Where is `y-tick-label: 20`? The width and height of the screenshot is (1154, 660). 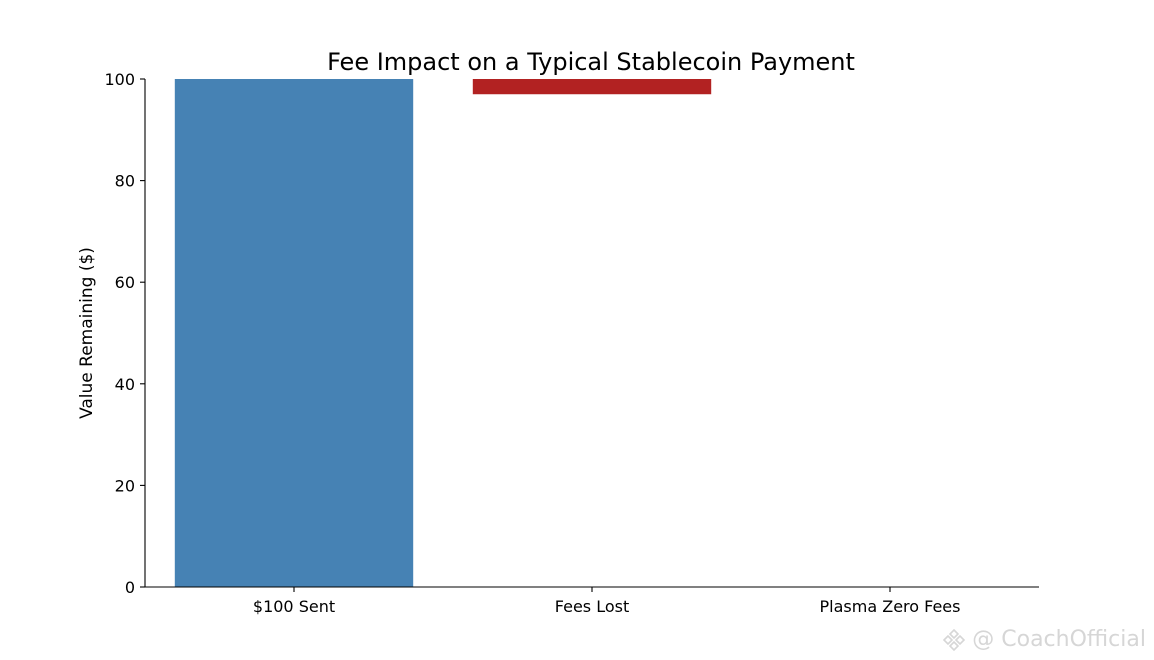
y-tick-label: 20 is located at coordinates (125, 485).